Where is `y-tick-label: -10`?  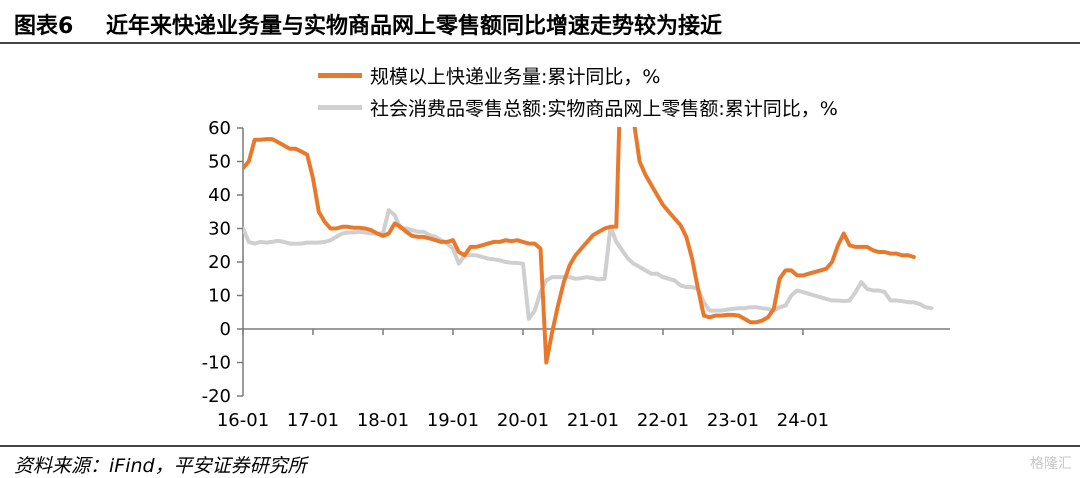
y-tick-label: -10 is located at coordinates (216, 363).